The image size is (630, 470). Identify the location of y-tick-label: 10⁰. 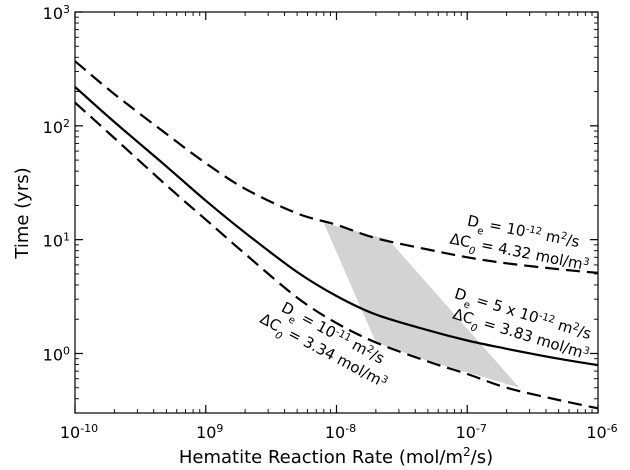
(56, 354).